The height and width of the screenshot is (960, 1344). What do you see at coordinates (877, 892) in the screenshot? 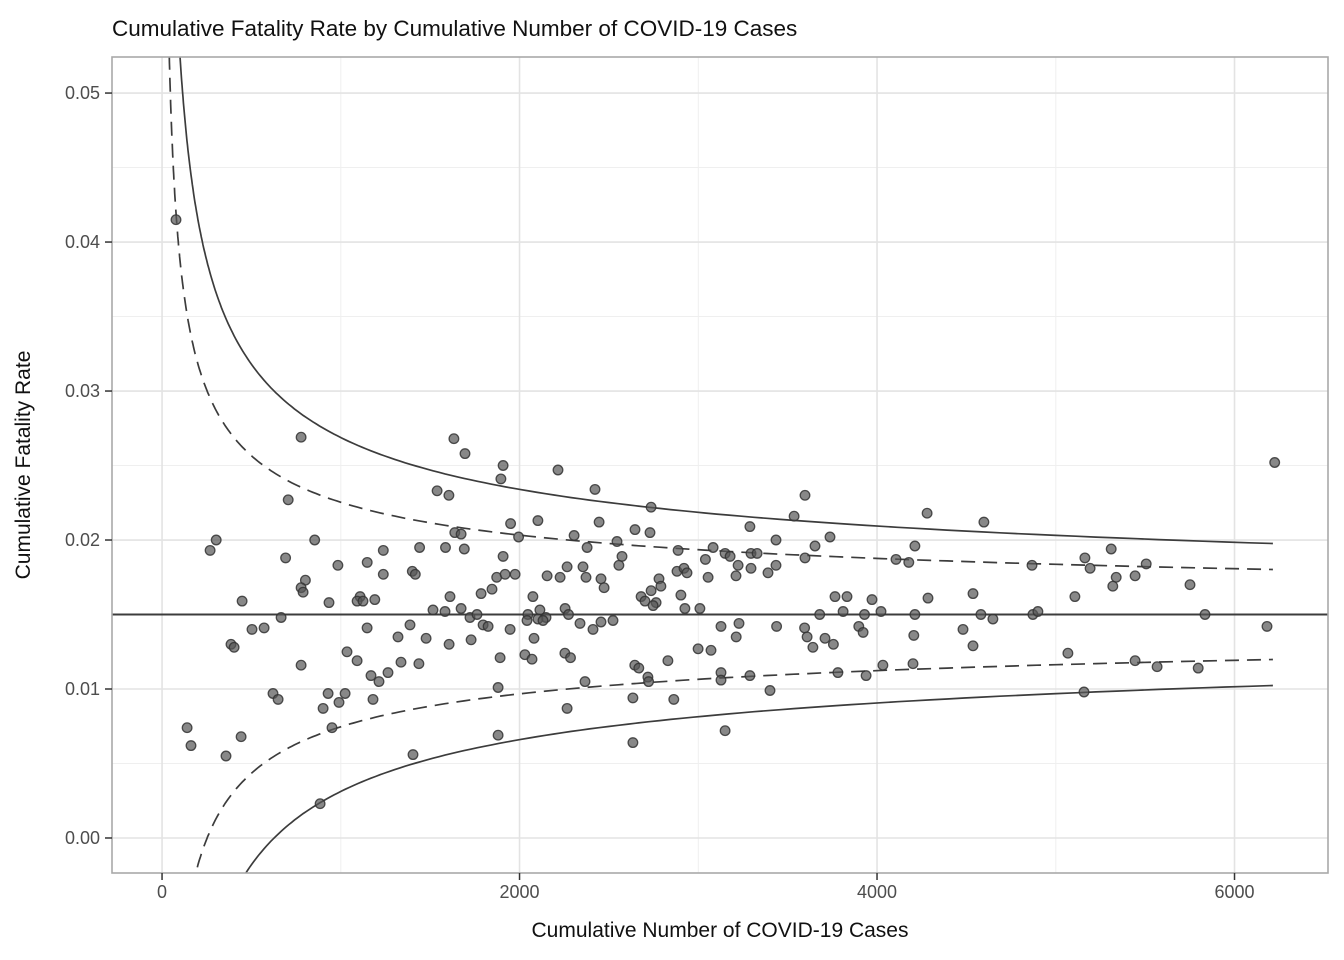
I see `x-tick-label: 4000` at bounding box center [877, 892].